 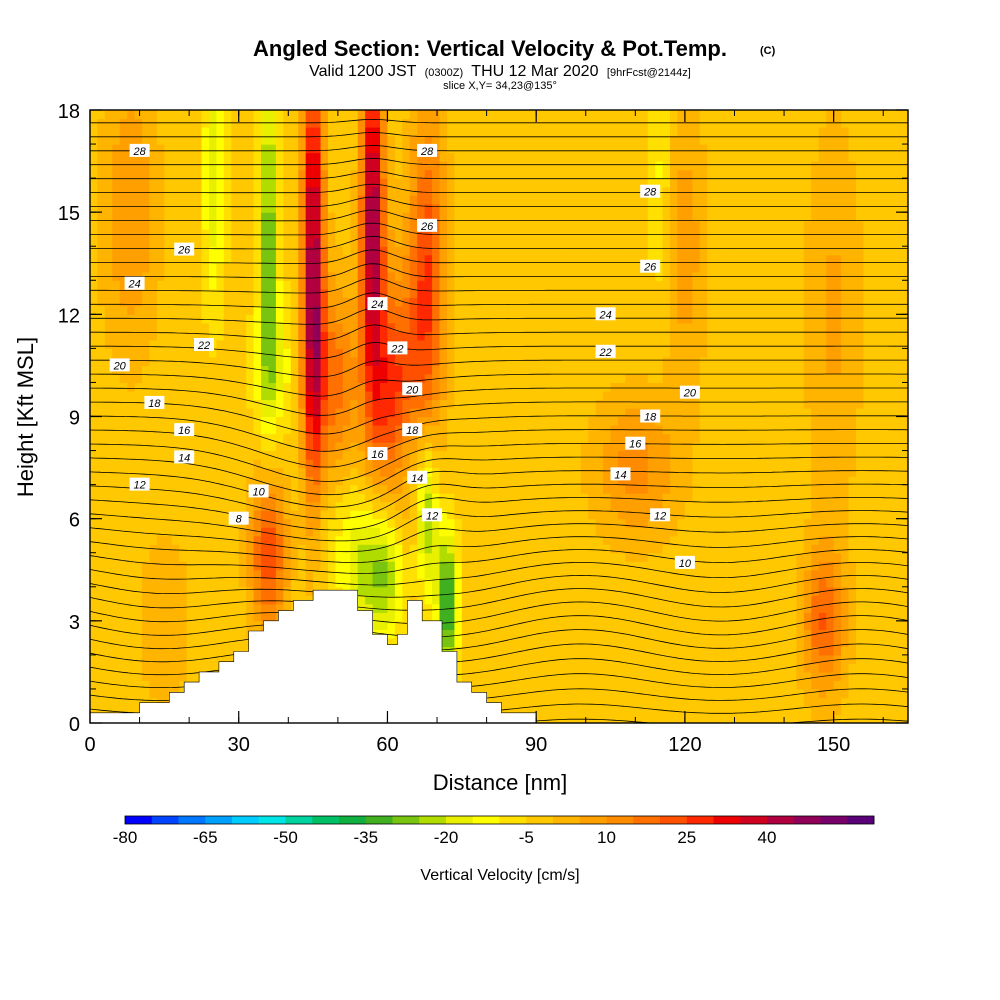 What do you see at coordinates (897, 566) in the screenshot?
I see `heatmap-cell-2088` at bounding box center [897, 566].